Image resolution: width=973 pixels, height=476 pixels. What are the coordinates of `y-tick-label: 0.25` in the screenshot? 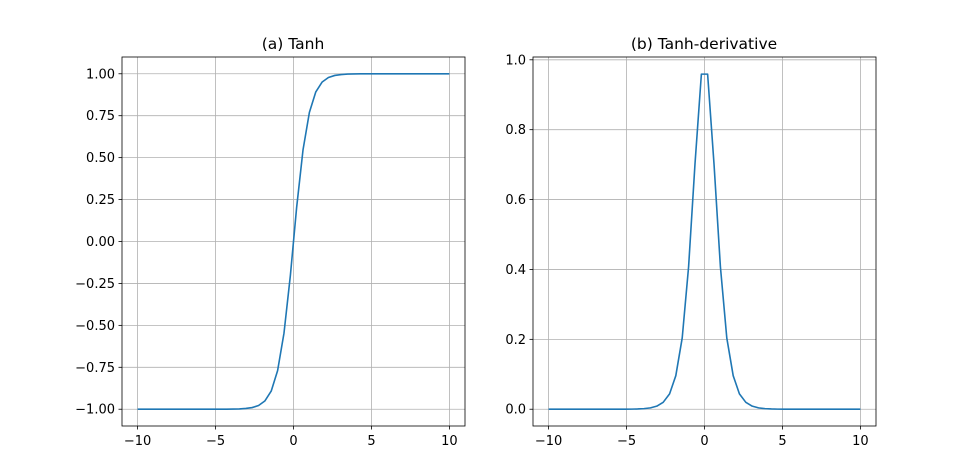 It's located at (100, 200).